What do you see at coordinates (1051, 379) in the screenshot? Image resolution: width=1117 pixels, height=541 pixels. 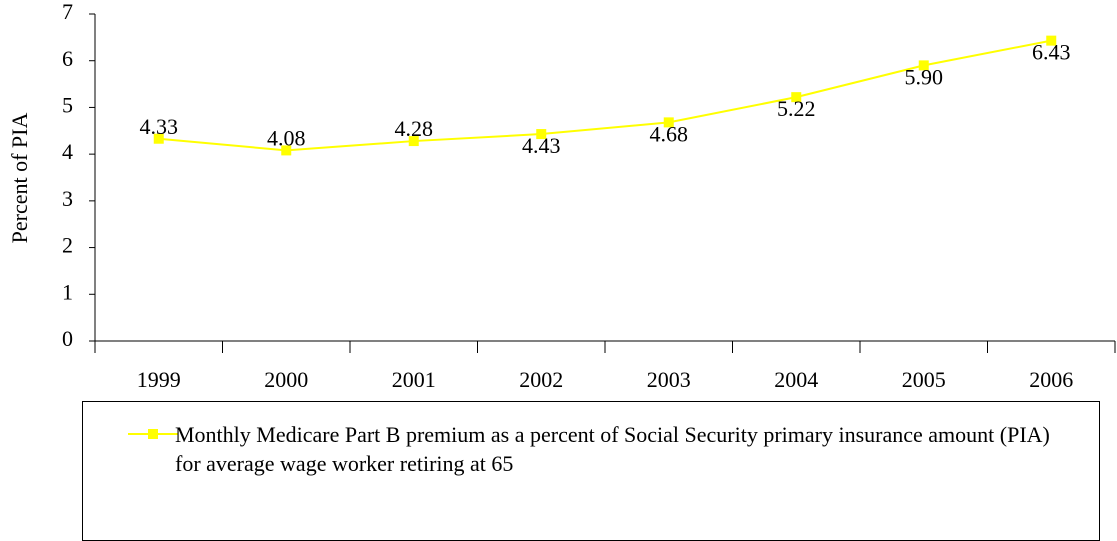 I see `x-tick-label: 2006` at bounding box center [1051, 379].